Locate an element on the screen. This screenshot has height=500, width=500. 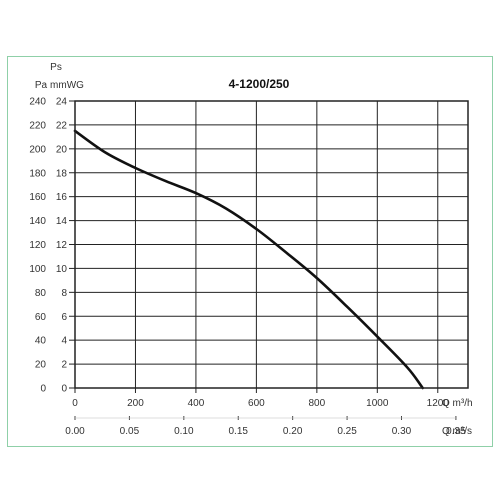
y-label-ps: Ps is located at coordinates (56, 67).